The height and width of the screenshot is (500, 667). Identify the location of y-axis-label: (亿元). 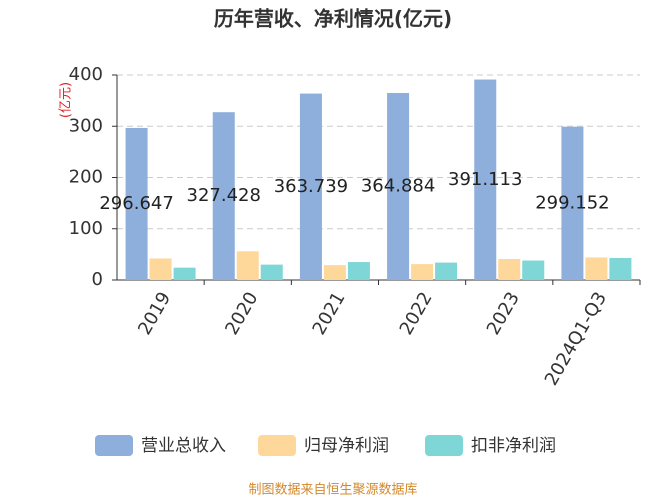
(66, 100).